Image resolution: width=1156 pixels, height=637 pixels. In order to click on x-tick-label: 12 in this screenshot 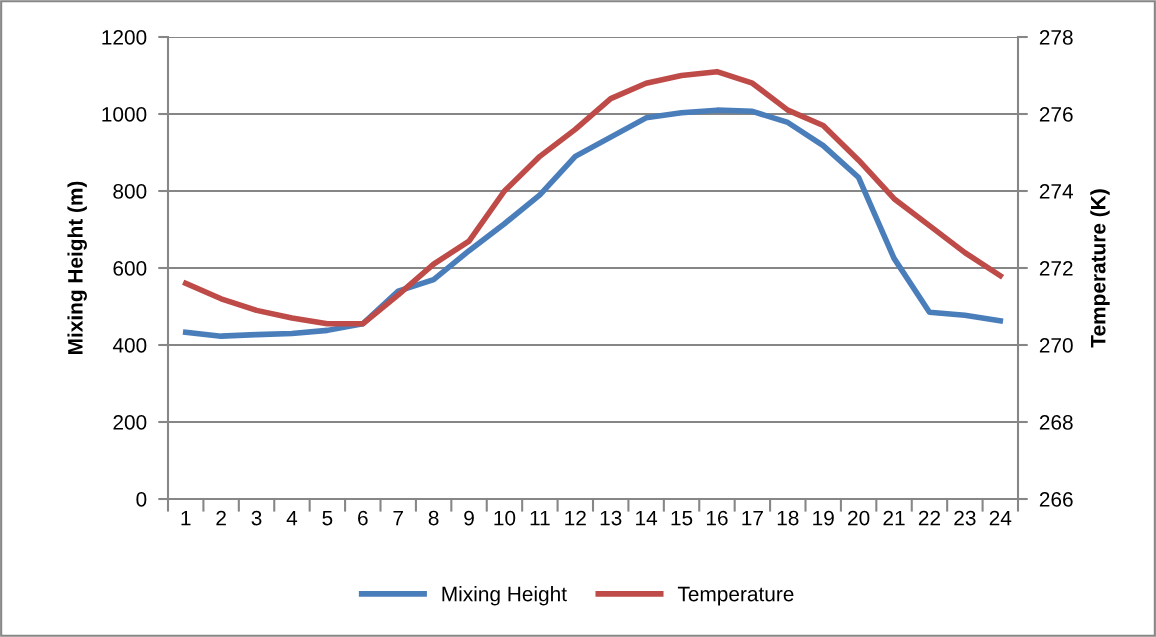, I will do `click(575, 518)`.